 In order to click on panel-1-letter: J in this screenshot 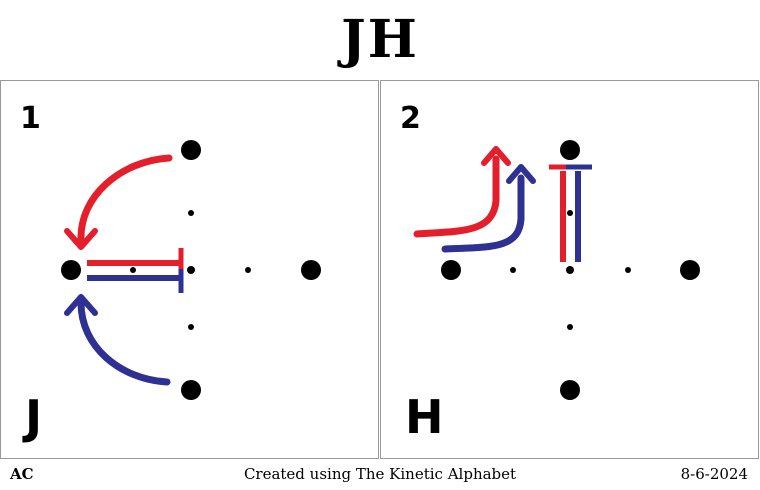, I will do `click(34, 417)`.